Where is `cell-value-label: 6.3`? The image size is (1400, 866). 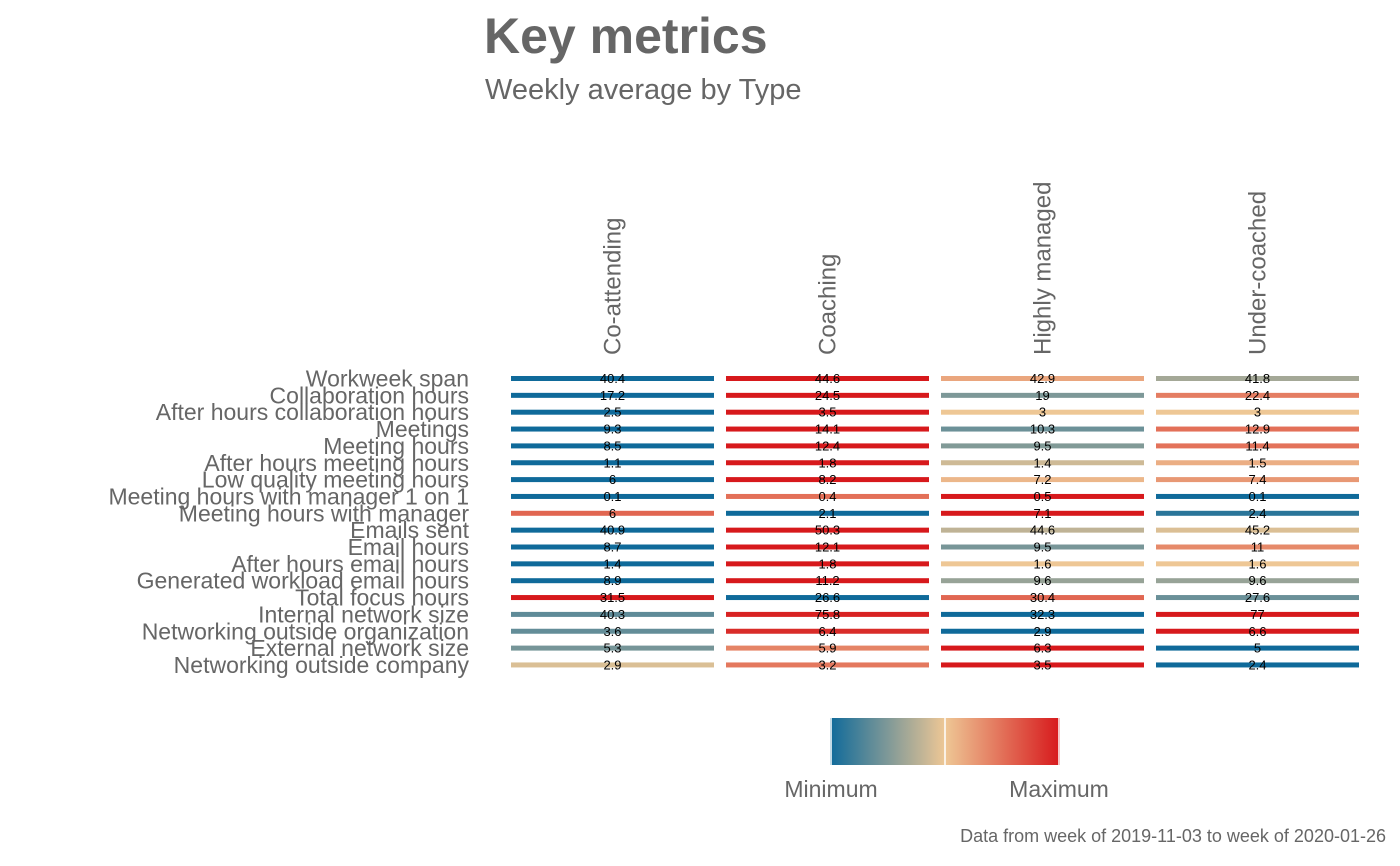
cell-value-label: 6.3 is located at coordinates (1042, 648).